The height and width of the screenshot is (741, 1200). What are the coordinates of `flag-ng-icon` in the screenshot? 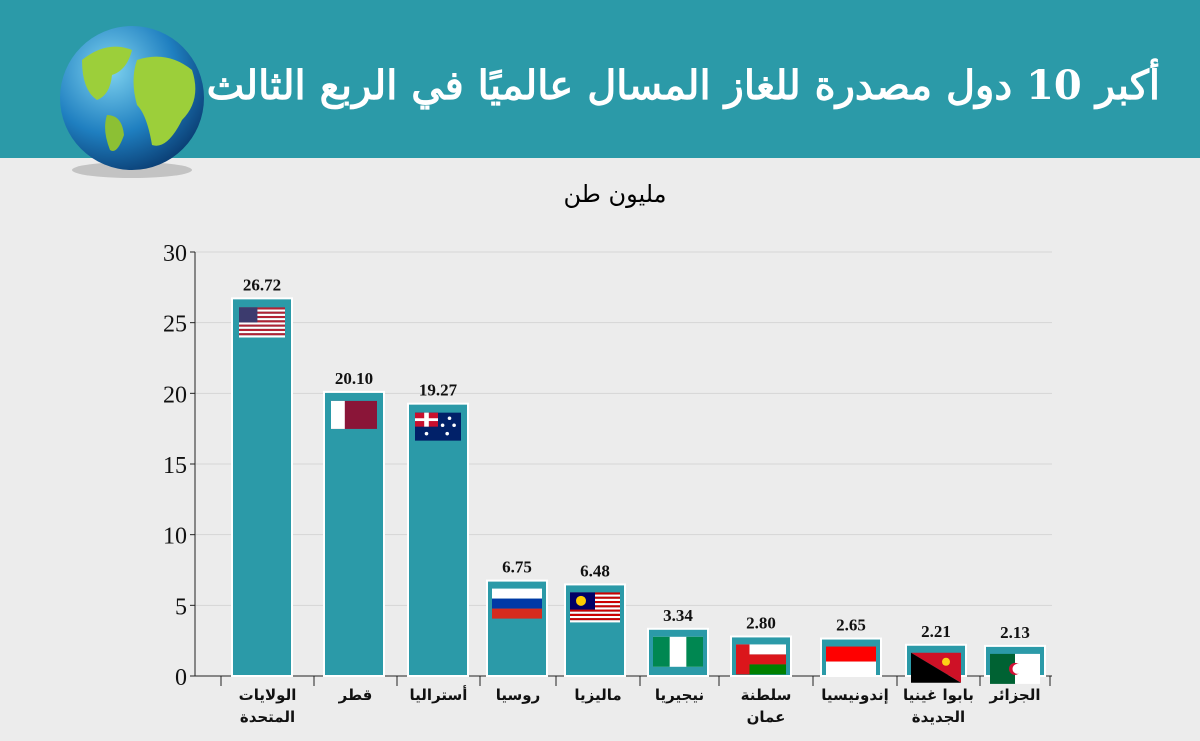 It's located at (678, 651).